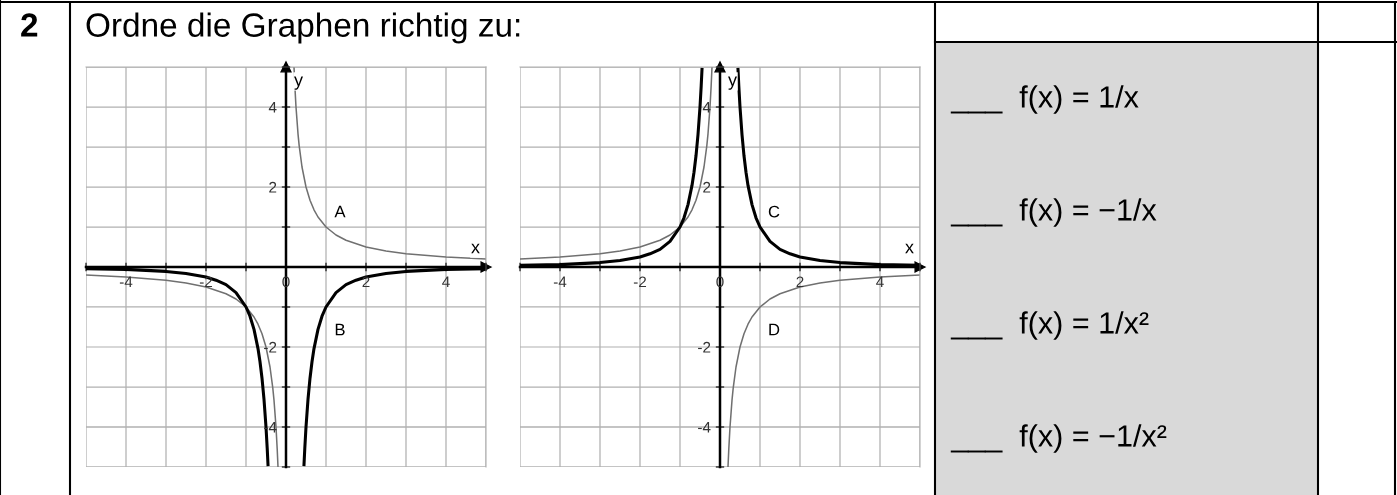 Image resolution: width=1397 pixels, height=495 pixels. Describe the element at coordinates (303, 28) in the screenshot. I see `chart-title: Ordne die Graphen richtig zu:` at that location.